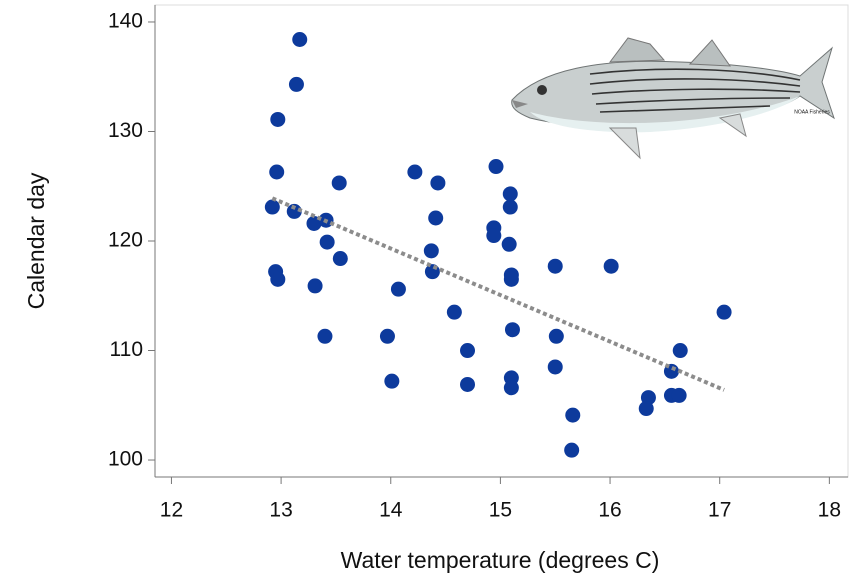 The width and height of the screenshot is (866, 583). What do you see at coordinates (812, 112) in the screenshot?
I see `image-credit: NOAA Fisheries` at bounding box center [812, 112].